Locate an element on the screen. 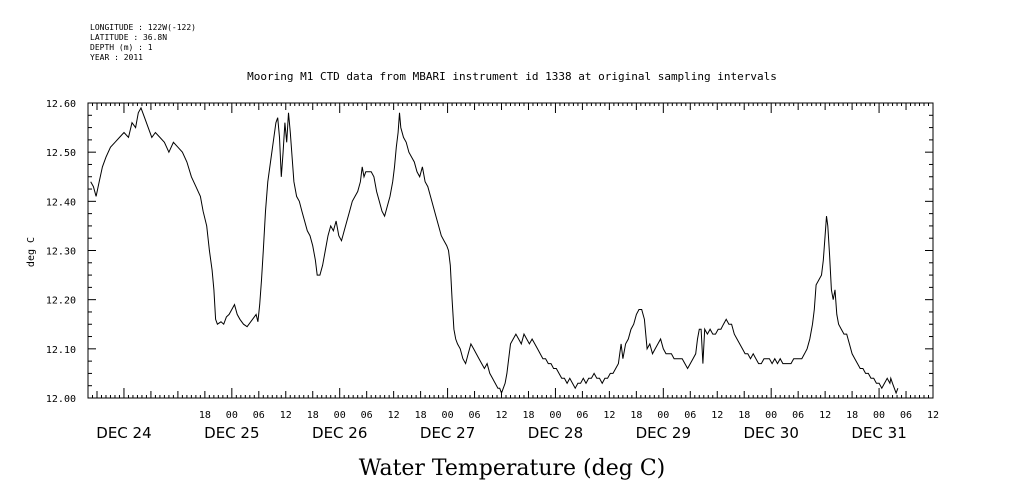  x-day-label: DEC 28 is located at coordinates (555, 433).